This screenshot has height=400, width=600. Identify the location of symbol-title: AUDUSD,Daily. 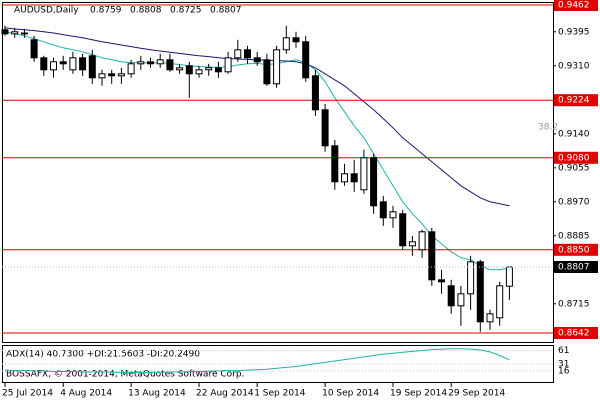
(46, 11).